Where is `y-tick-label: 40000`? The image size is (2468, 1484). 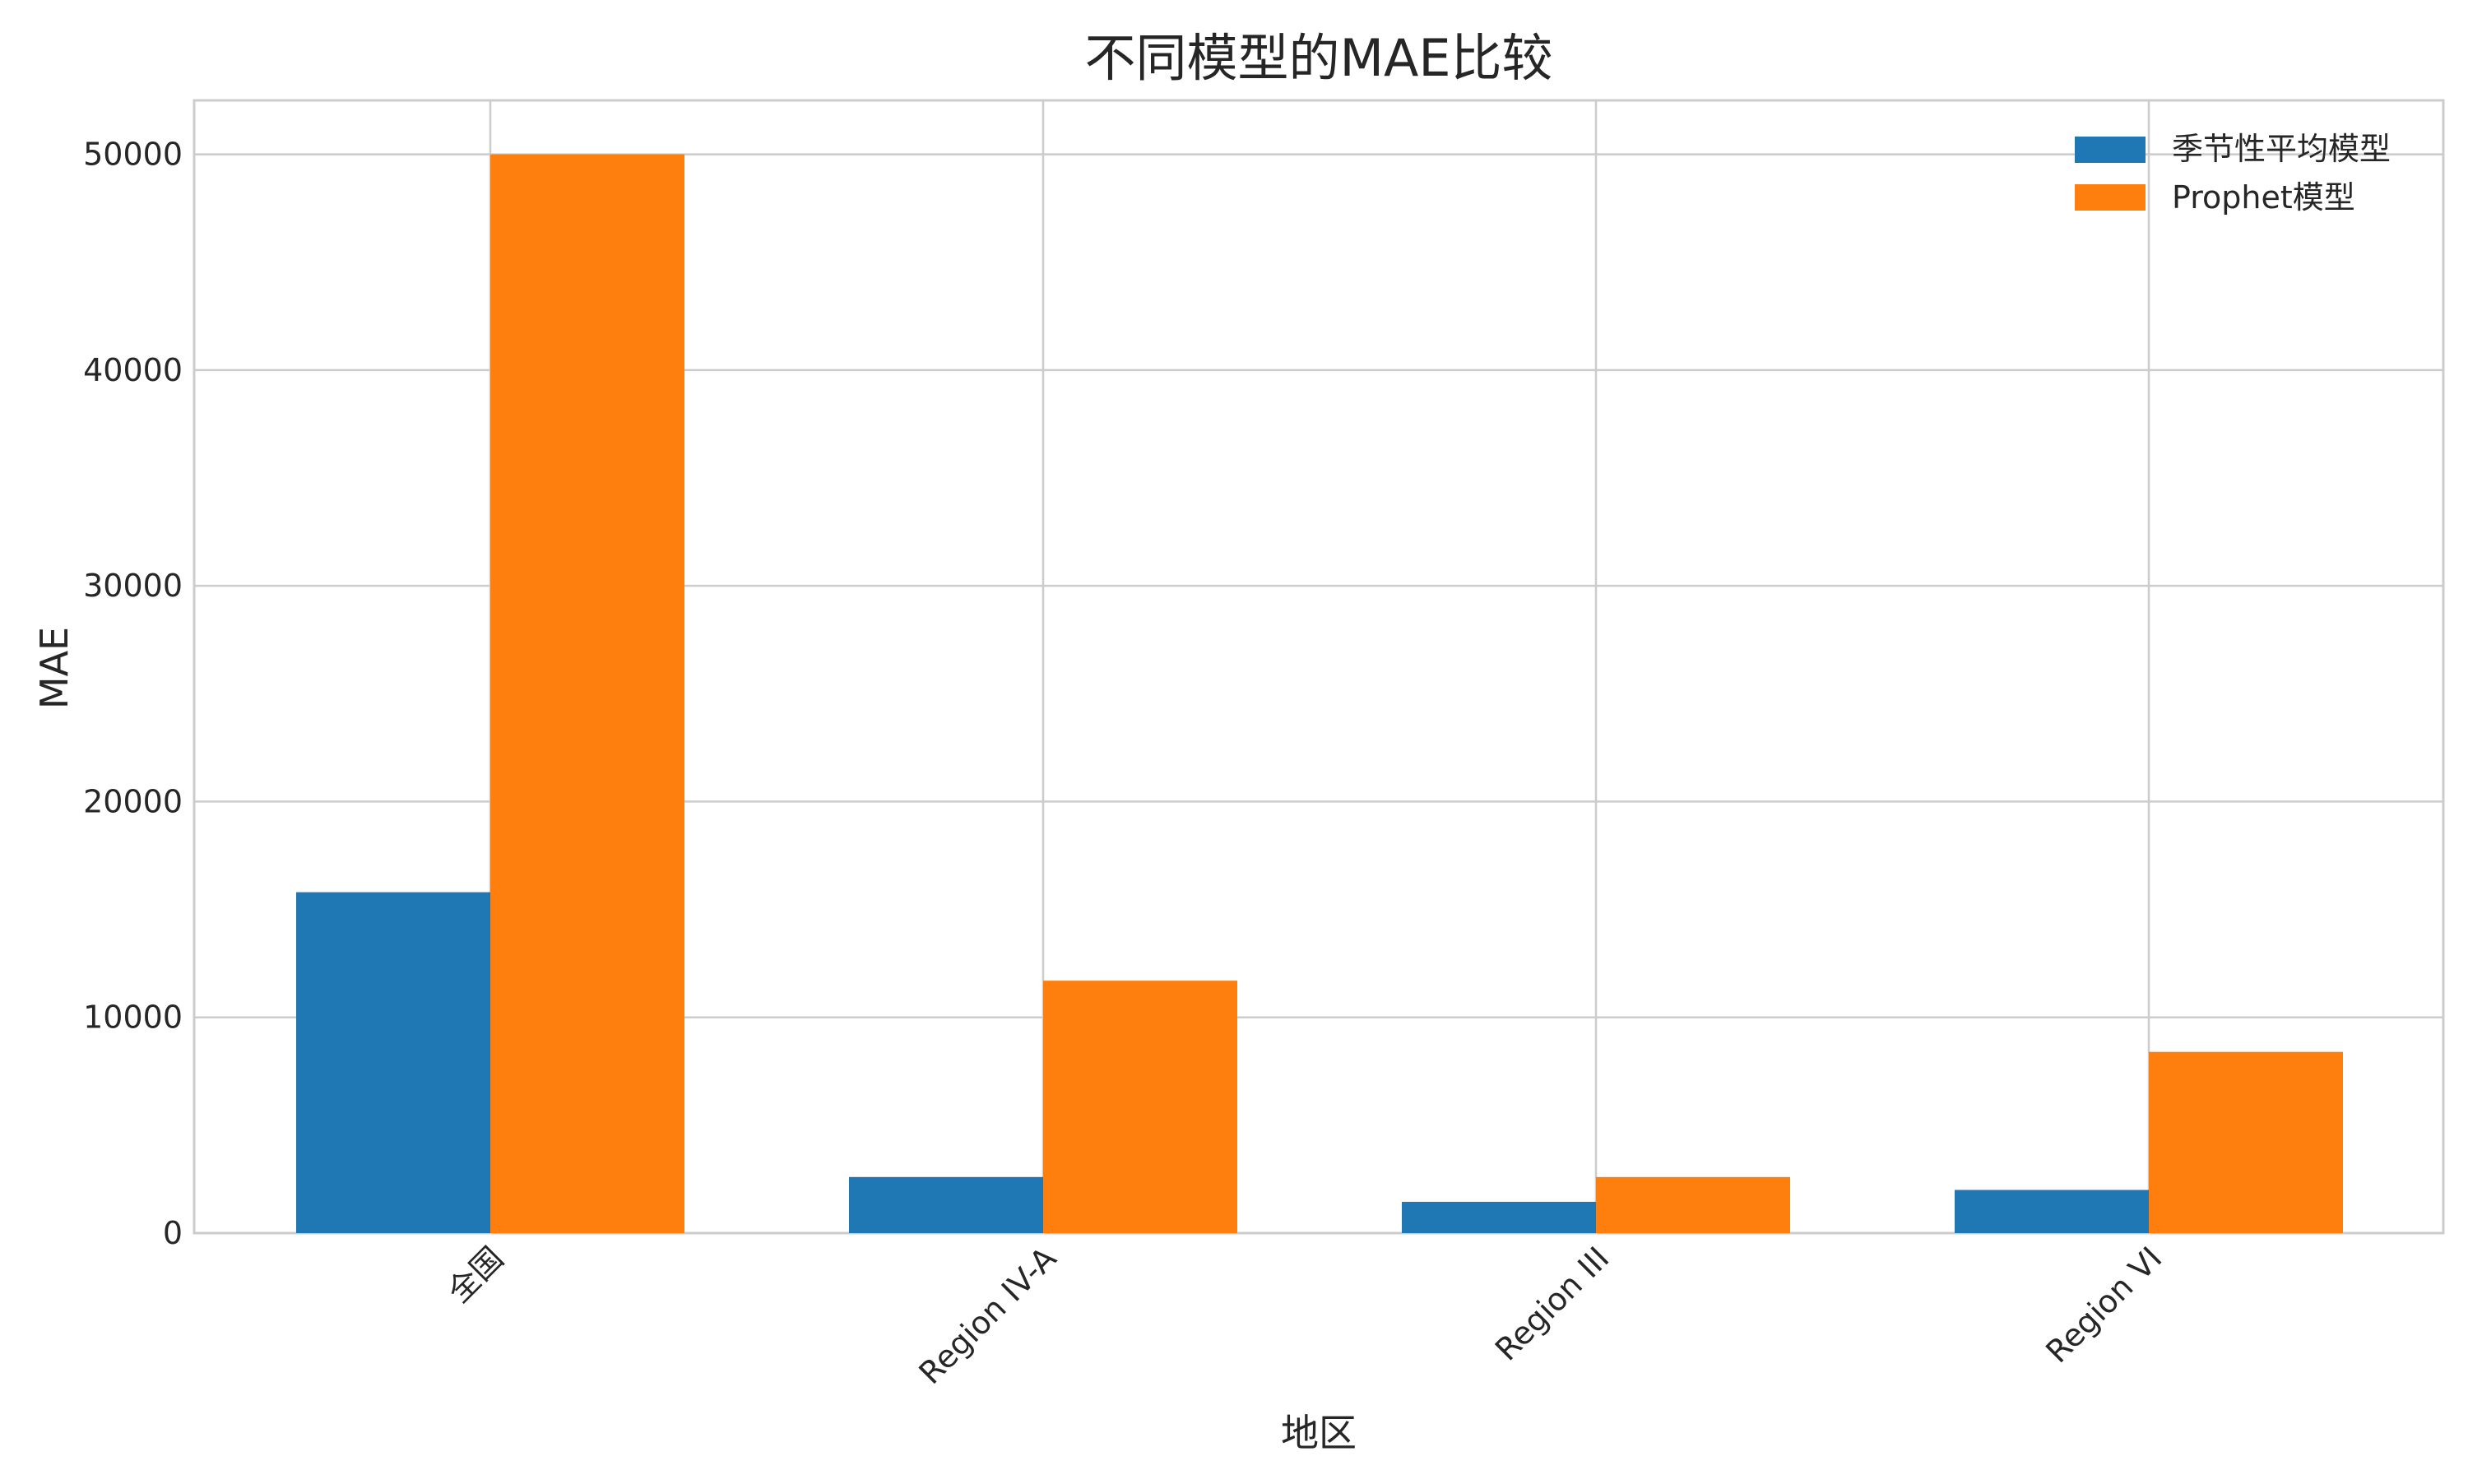
y-tick-label: 40000 is located at coordinates (133, 370).